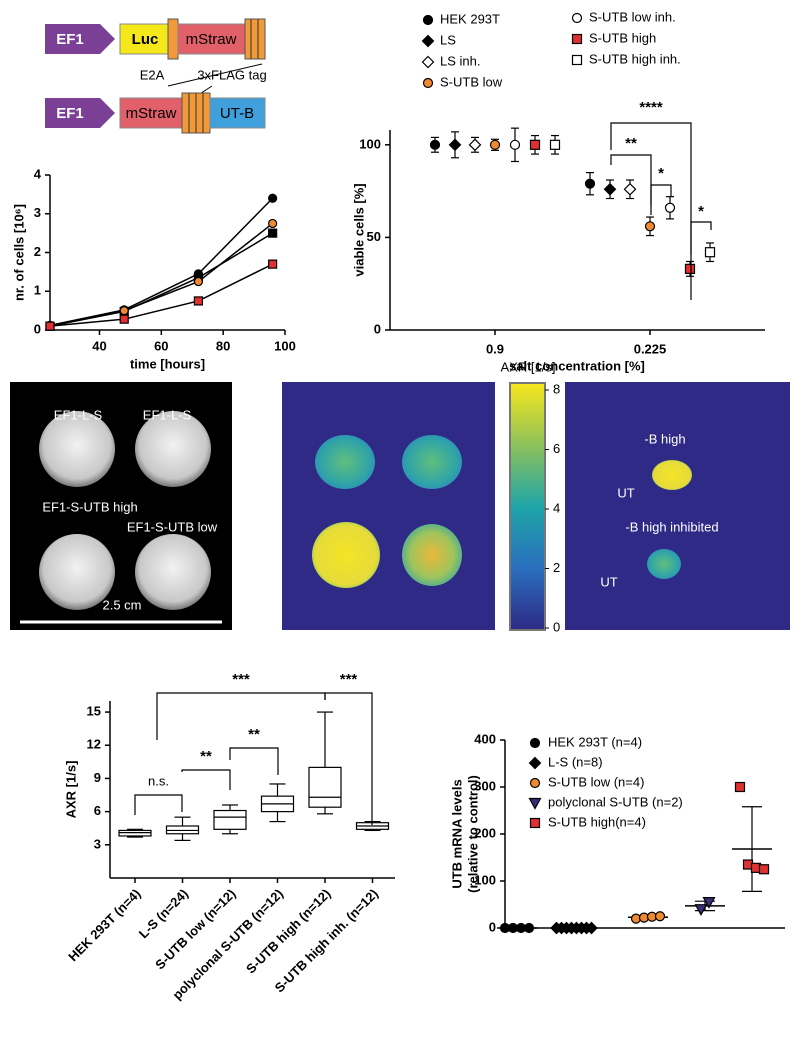 This screenshot has width=800, height=1057. Describe the element at coordinates (556, 507) in the screenshot. I see `colorbar-tick-label: 4` at that location.